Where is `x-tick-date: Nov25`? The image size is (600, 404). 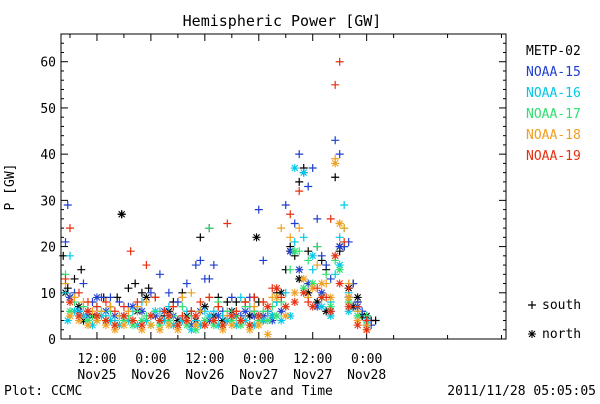 x-tick-date: Nov25 is located at coordinates (96, 375).